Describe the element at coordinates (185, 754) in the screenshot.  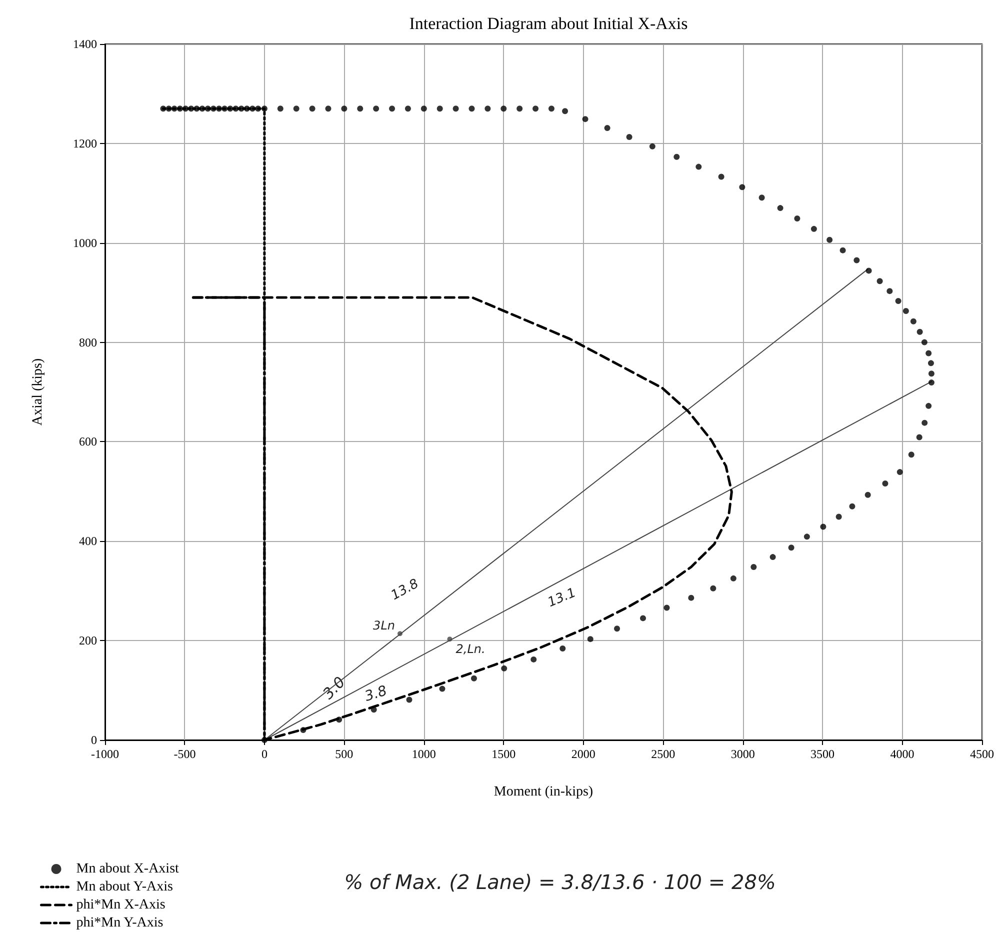
I see `x-tick-label: -500` at that location.